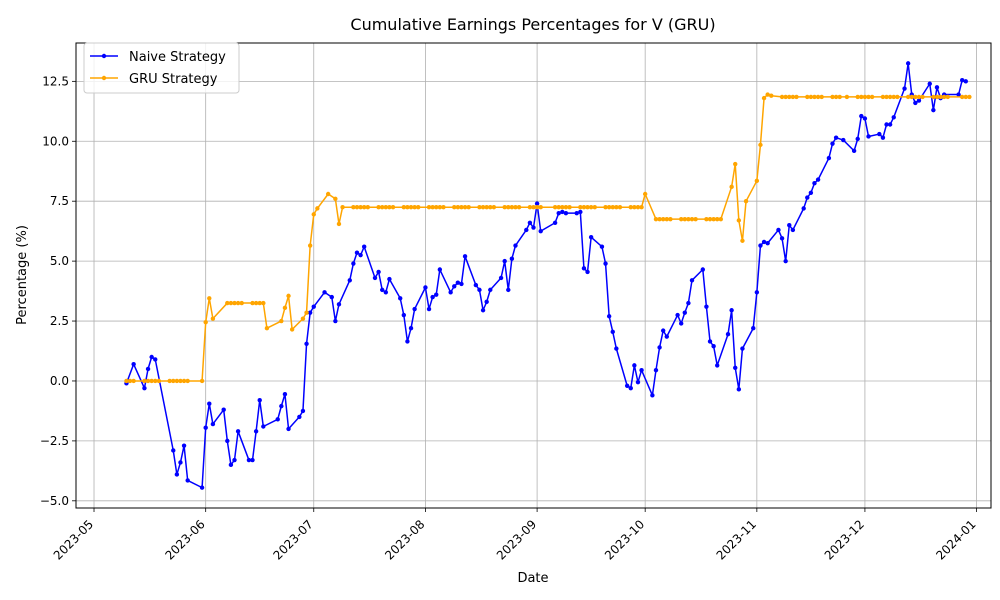 This screenshot has height=600, width=1000. What do you see at coordinates (55, 81) in the screenshot?
I see `y-tick-label: 12.5` at bounding box center [55, 81].